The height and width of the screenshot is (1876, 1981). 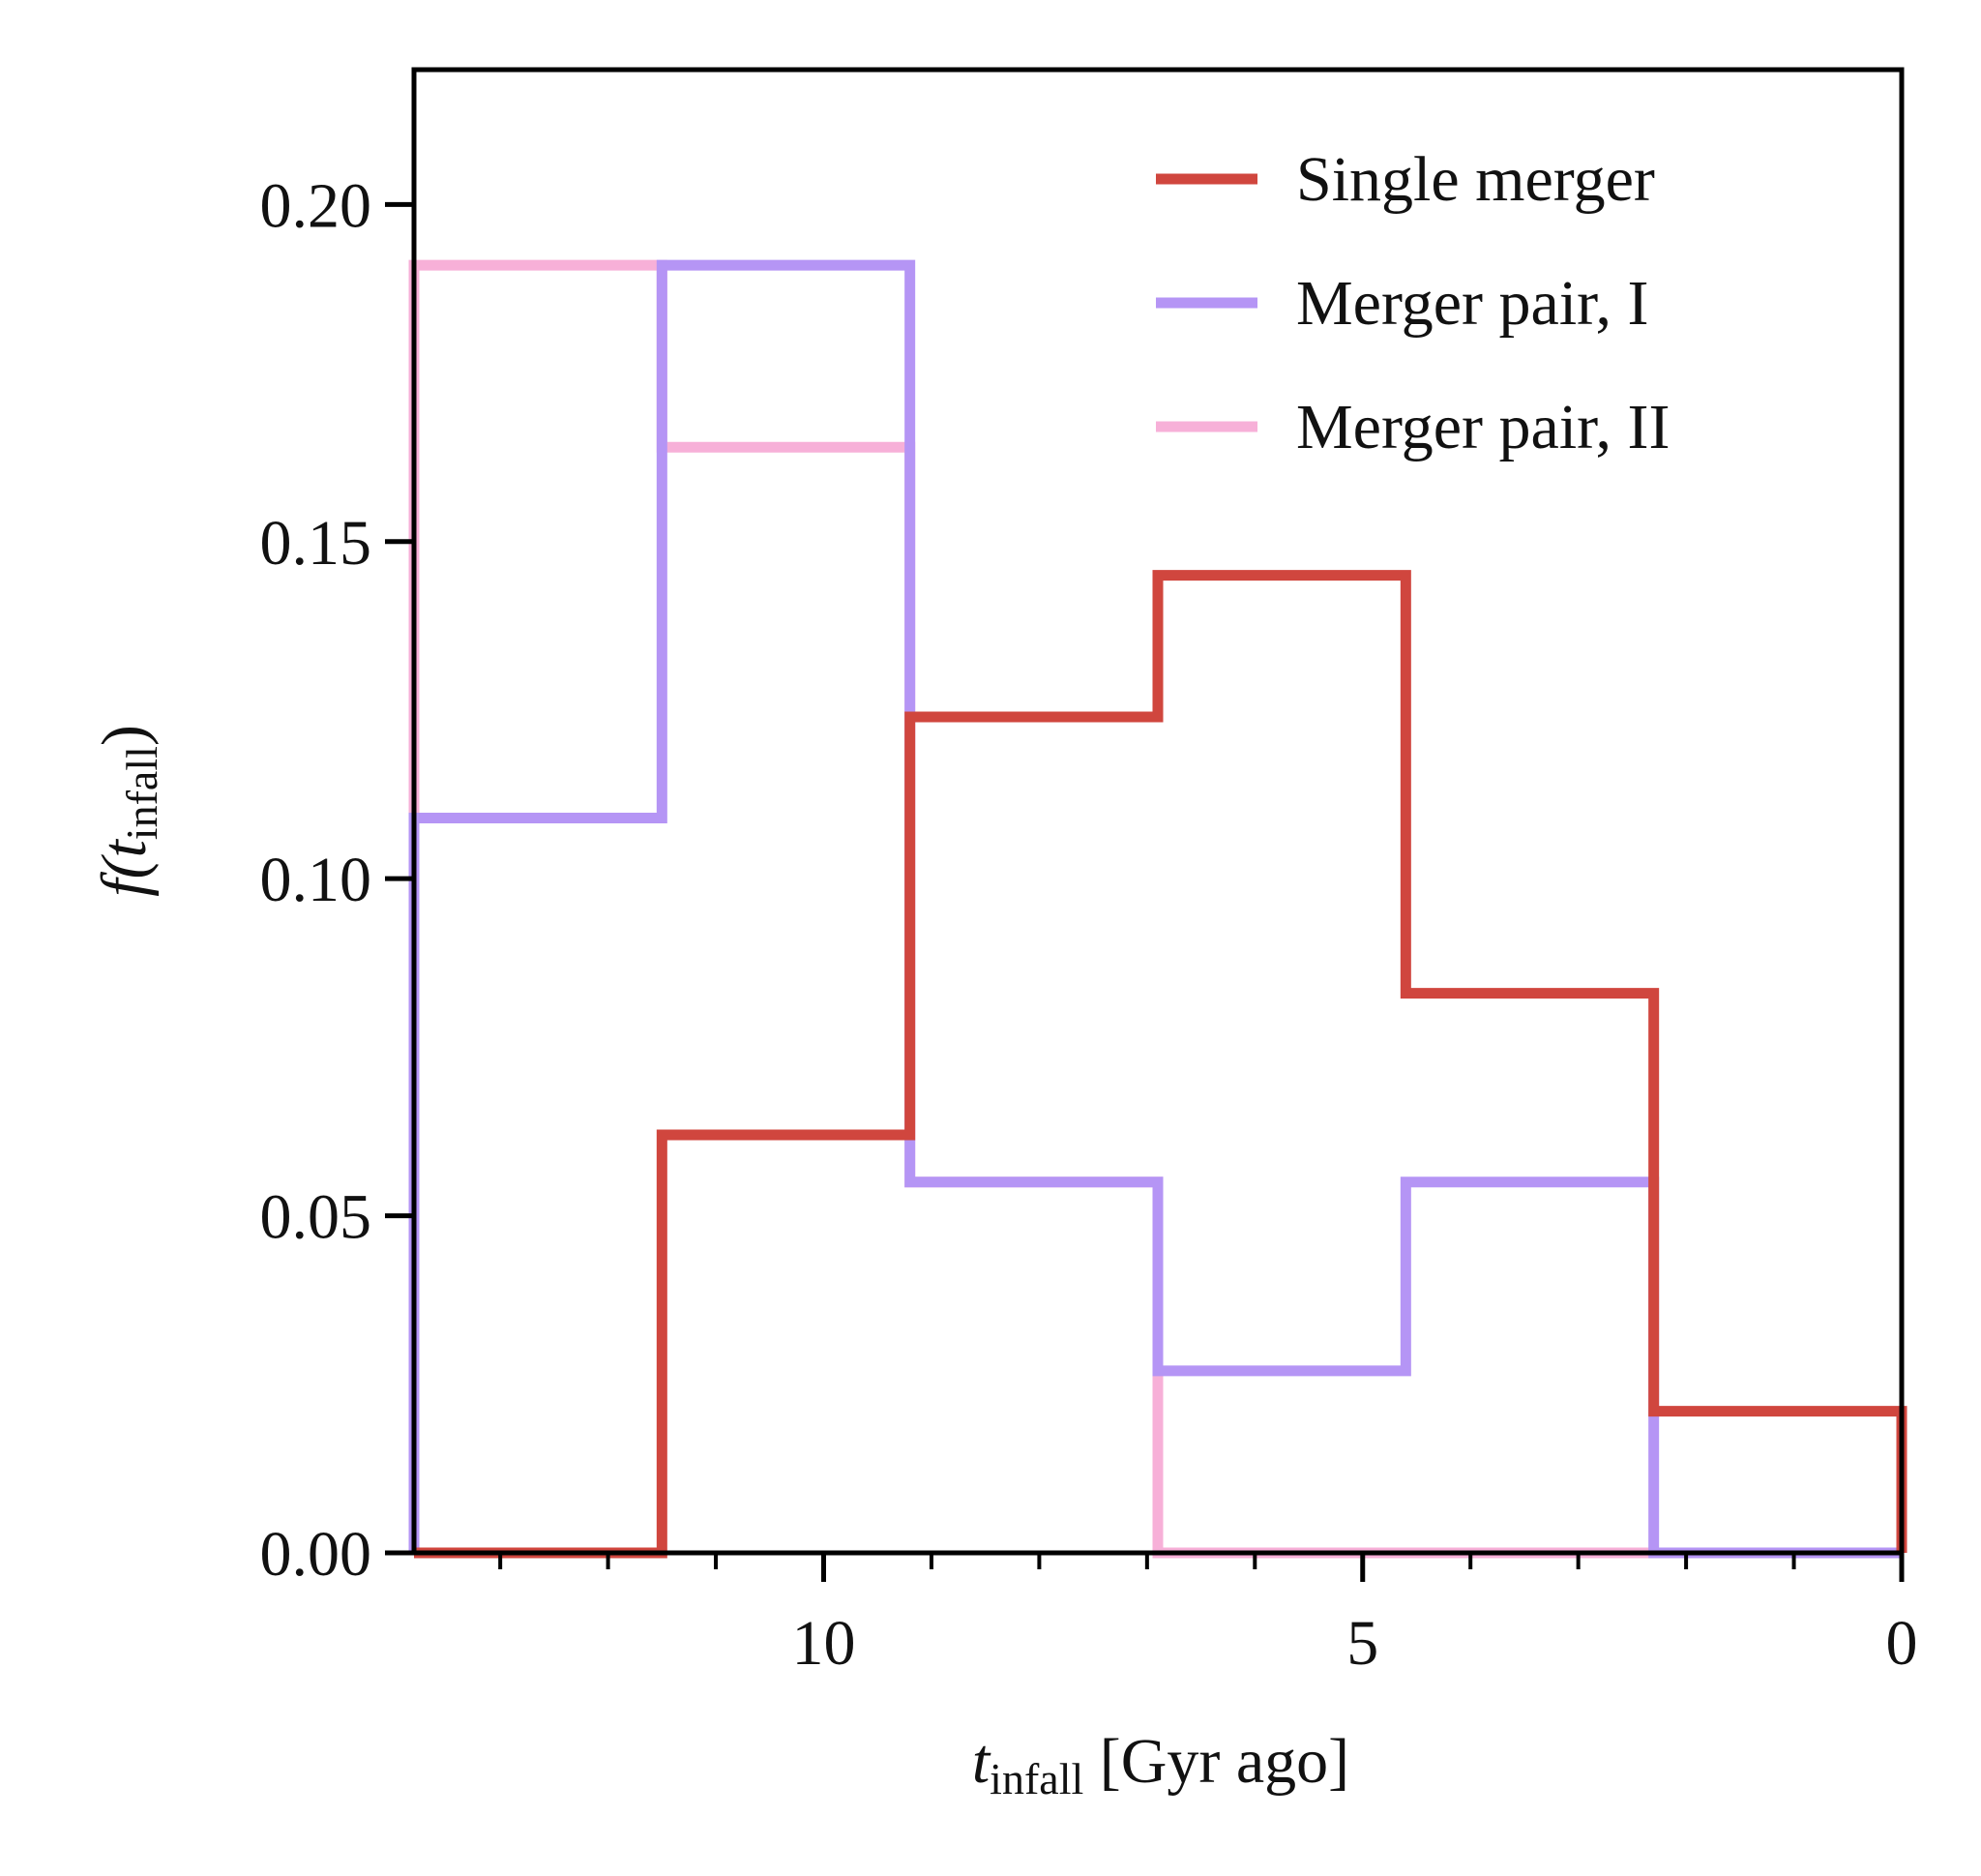 I want to click on x-tick-label: 0, so click(x=1902, y=1643).